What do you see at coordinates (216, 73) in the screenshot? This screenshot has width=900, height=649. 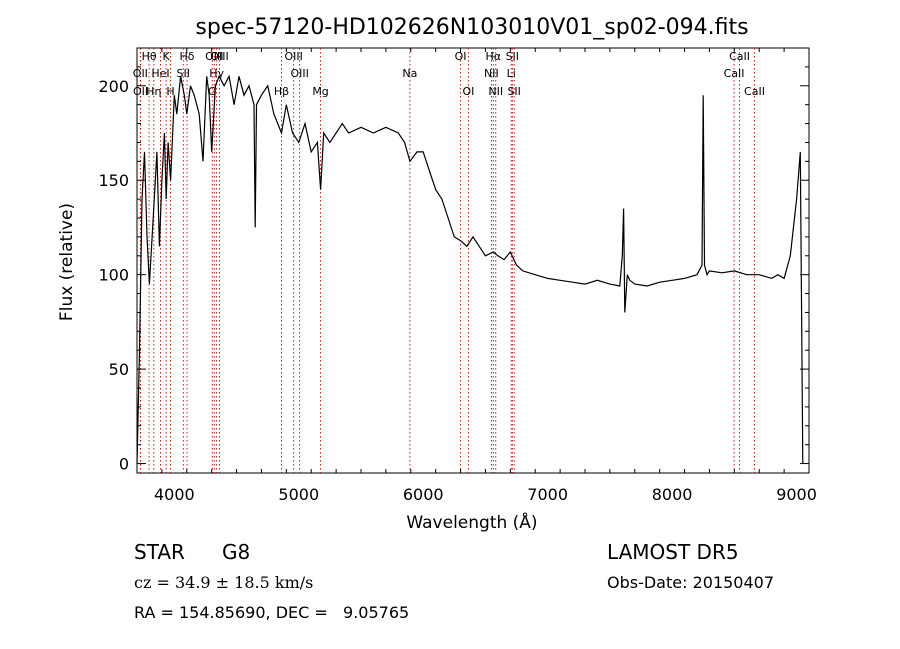 I see `spectral-line-label: Hγ` at bounding box center [216, 73].